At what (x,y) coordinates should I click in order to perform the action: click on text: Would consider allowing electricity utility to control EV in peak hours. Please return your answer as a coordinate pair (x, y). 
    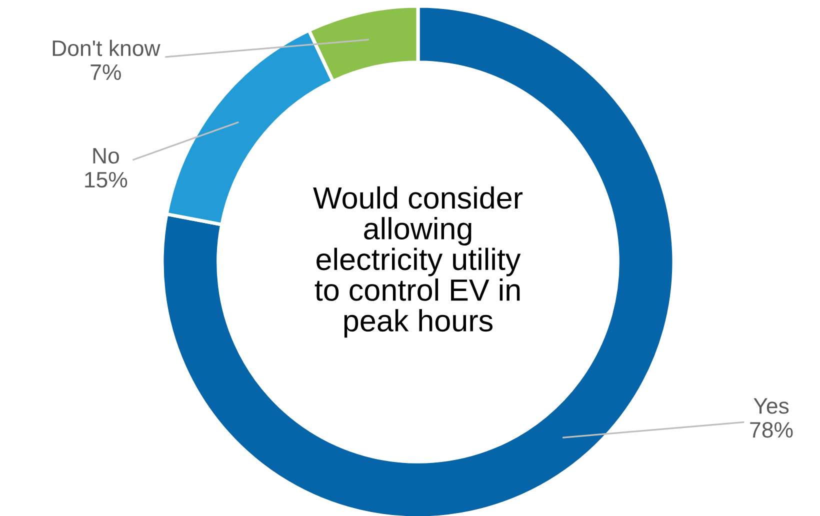
    Looking at the image, I should click on (418, 262).